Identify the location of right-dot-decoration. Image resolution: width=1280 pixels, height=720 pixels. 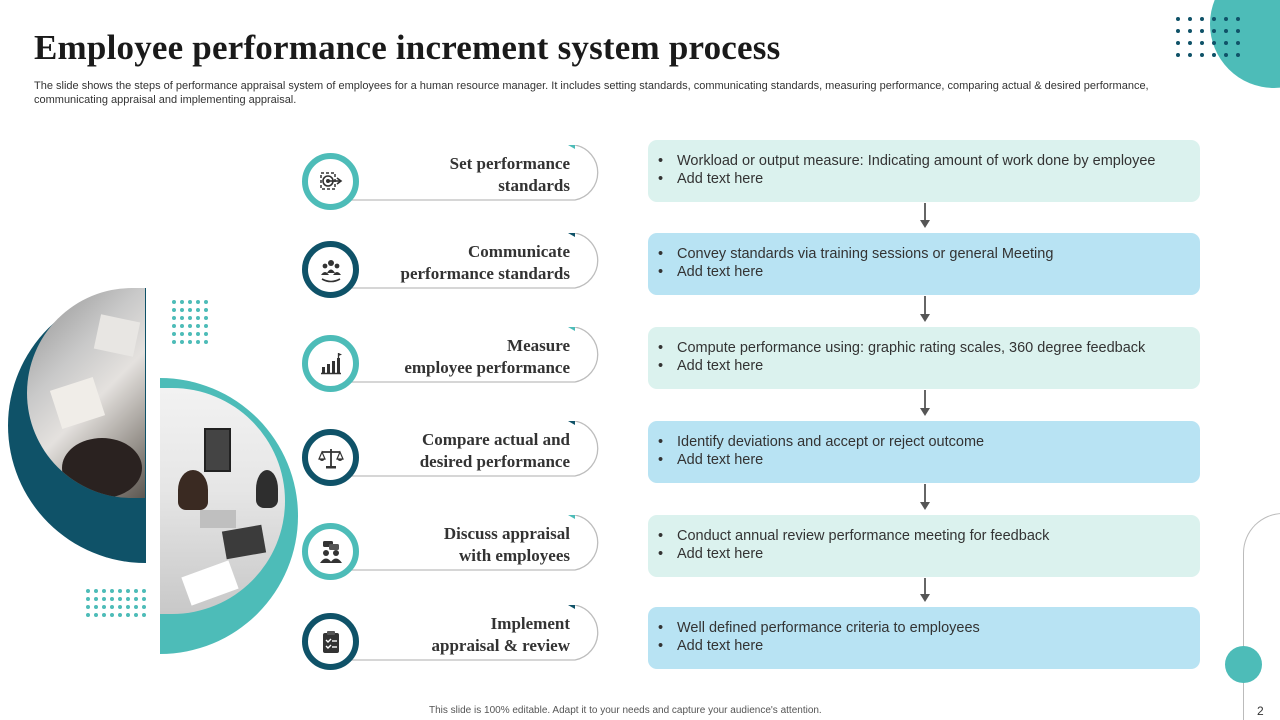
(1243, 664).